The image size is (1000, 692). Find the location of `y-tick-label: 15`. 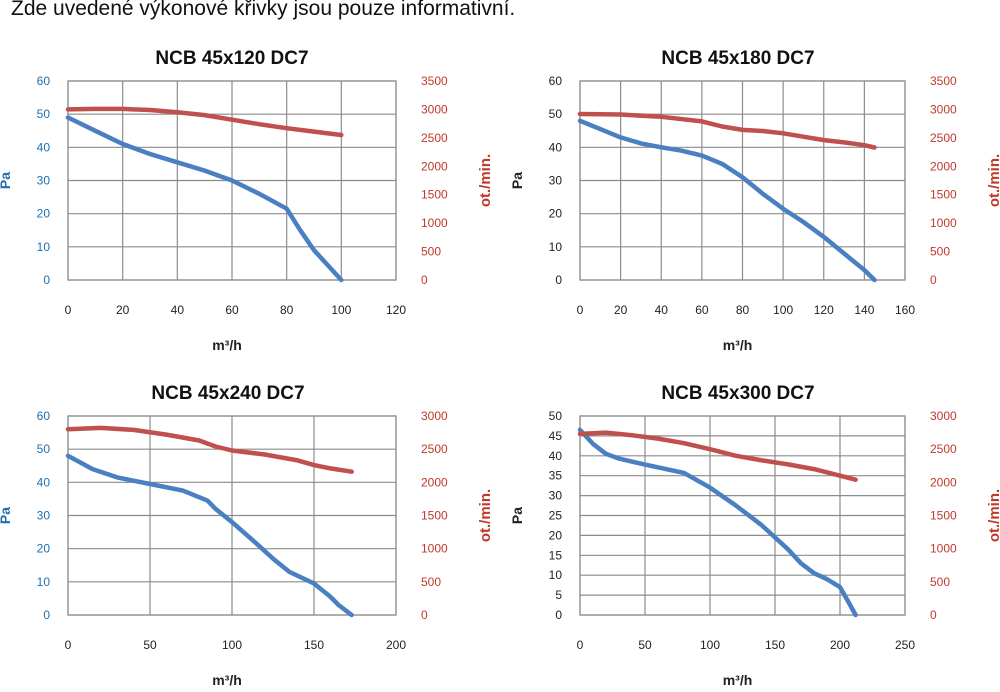

y-tick-label: 15 is located at coordinates (556, 555).